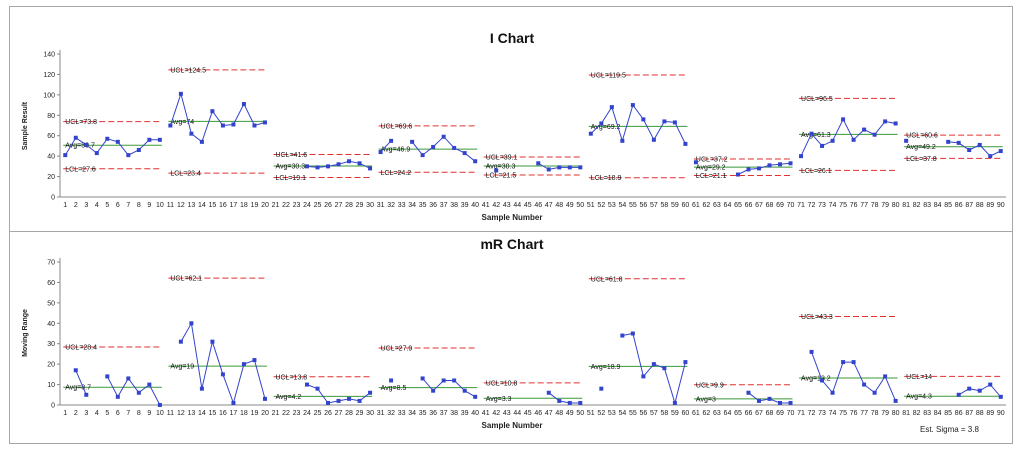  I want to click on x-tick-label: 90, so click(1001, 413).